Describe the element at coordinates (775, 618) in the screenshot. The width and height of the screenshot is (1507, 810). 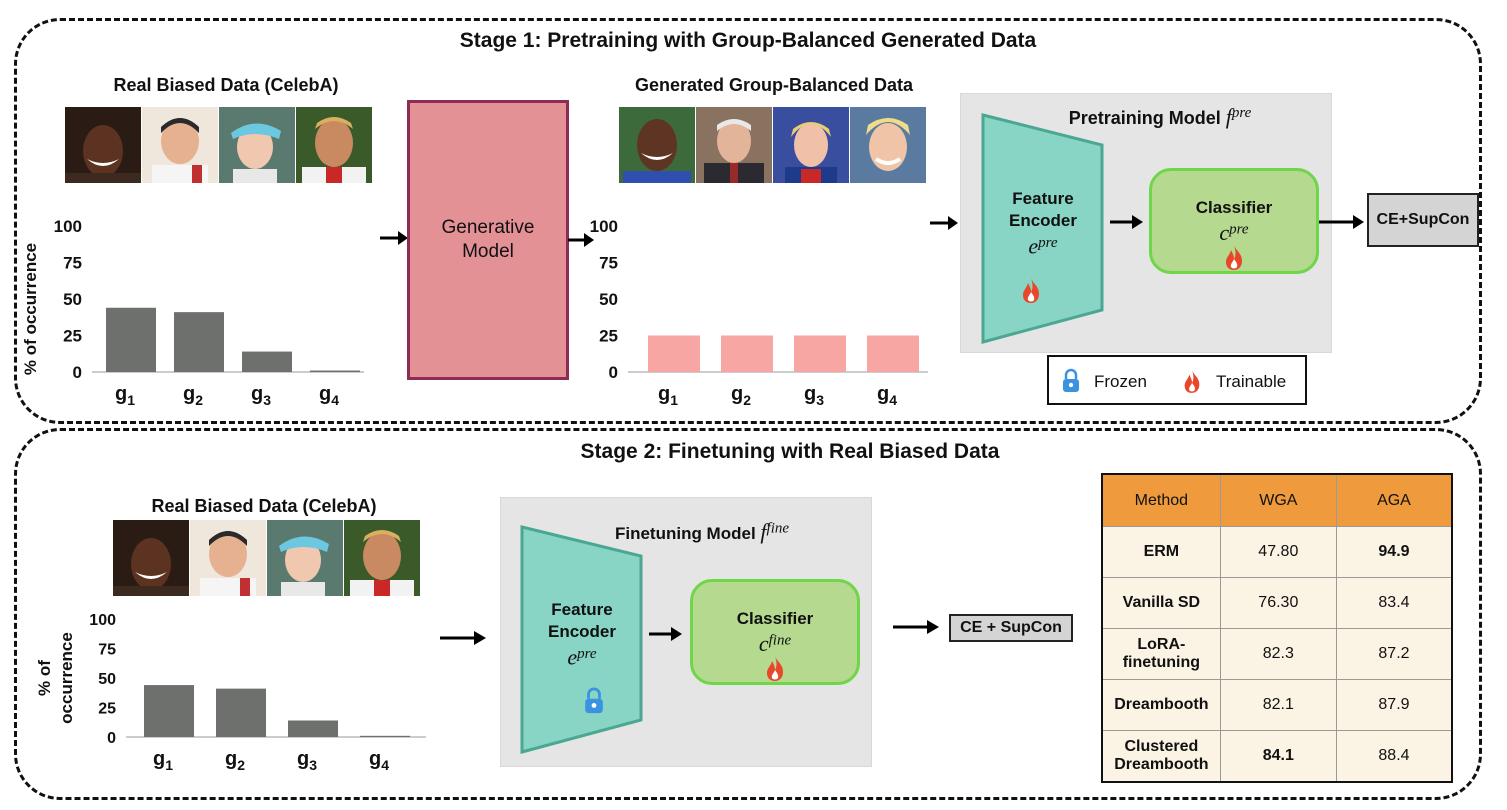
I see `classifier-label-stage2: Classifier` at that location.